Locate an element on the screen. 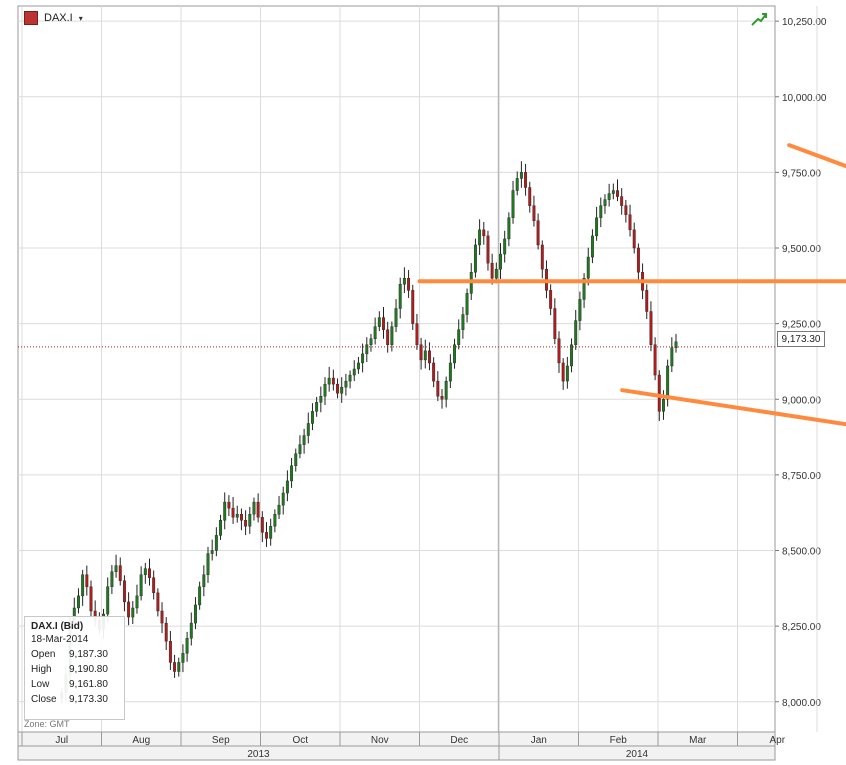  info-row-low: Low 9,161.80 is located at coordinates (74, 684).